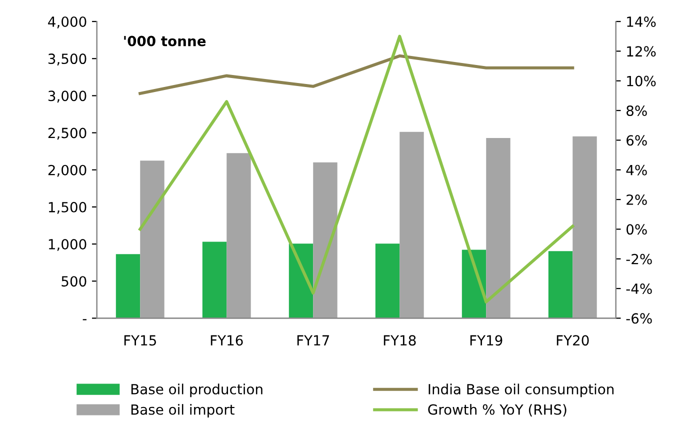  Describe the element at coordinates (639, 259) in the screenshot. I see `y2-tick-label: -2%` at that location.